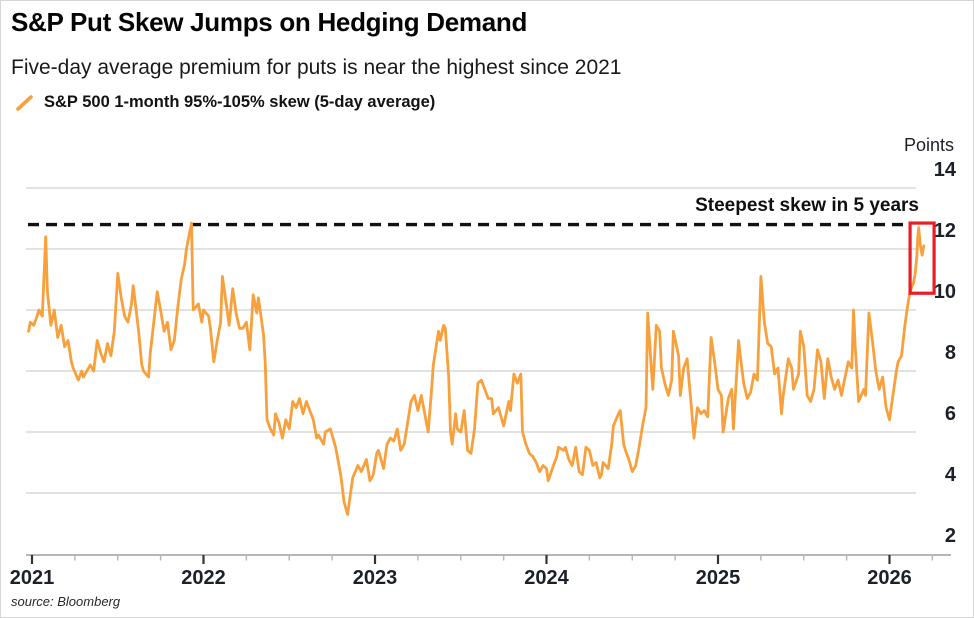 Image resolution: width=974 pixels, height=618 pixels. I want to click on page-title: S&P Put Skew Jumps on Hedging Demand, so click(269, 22).